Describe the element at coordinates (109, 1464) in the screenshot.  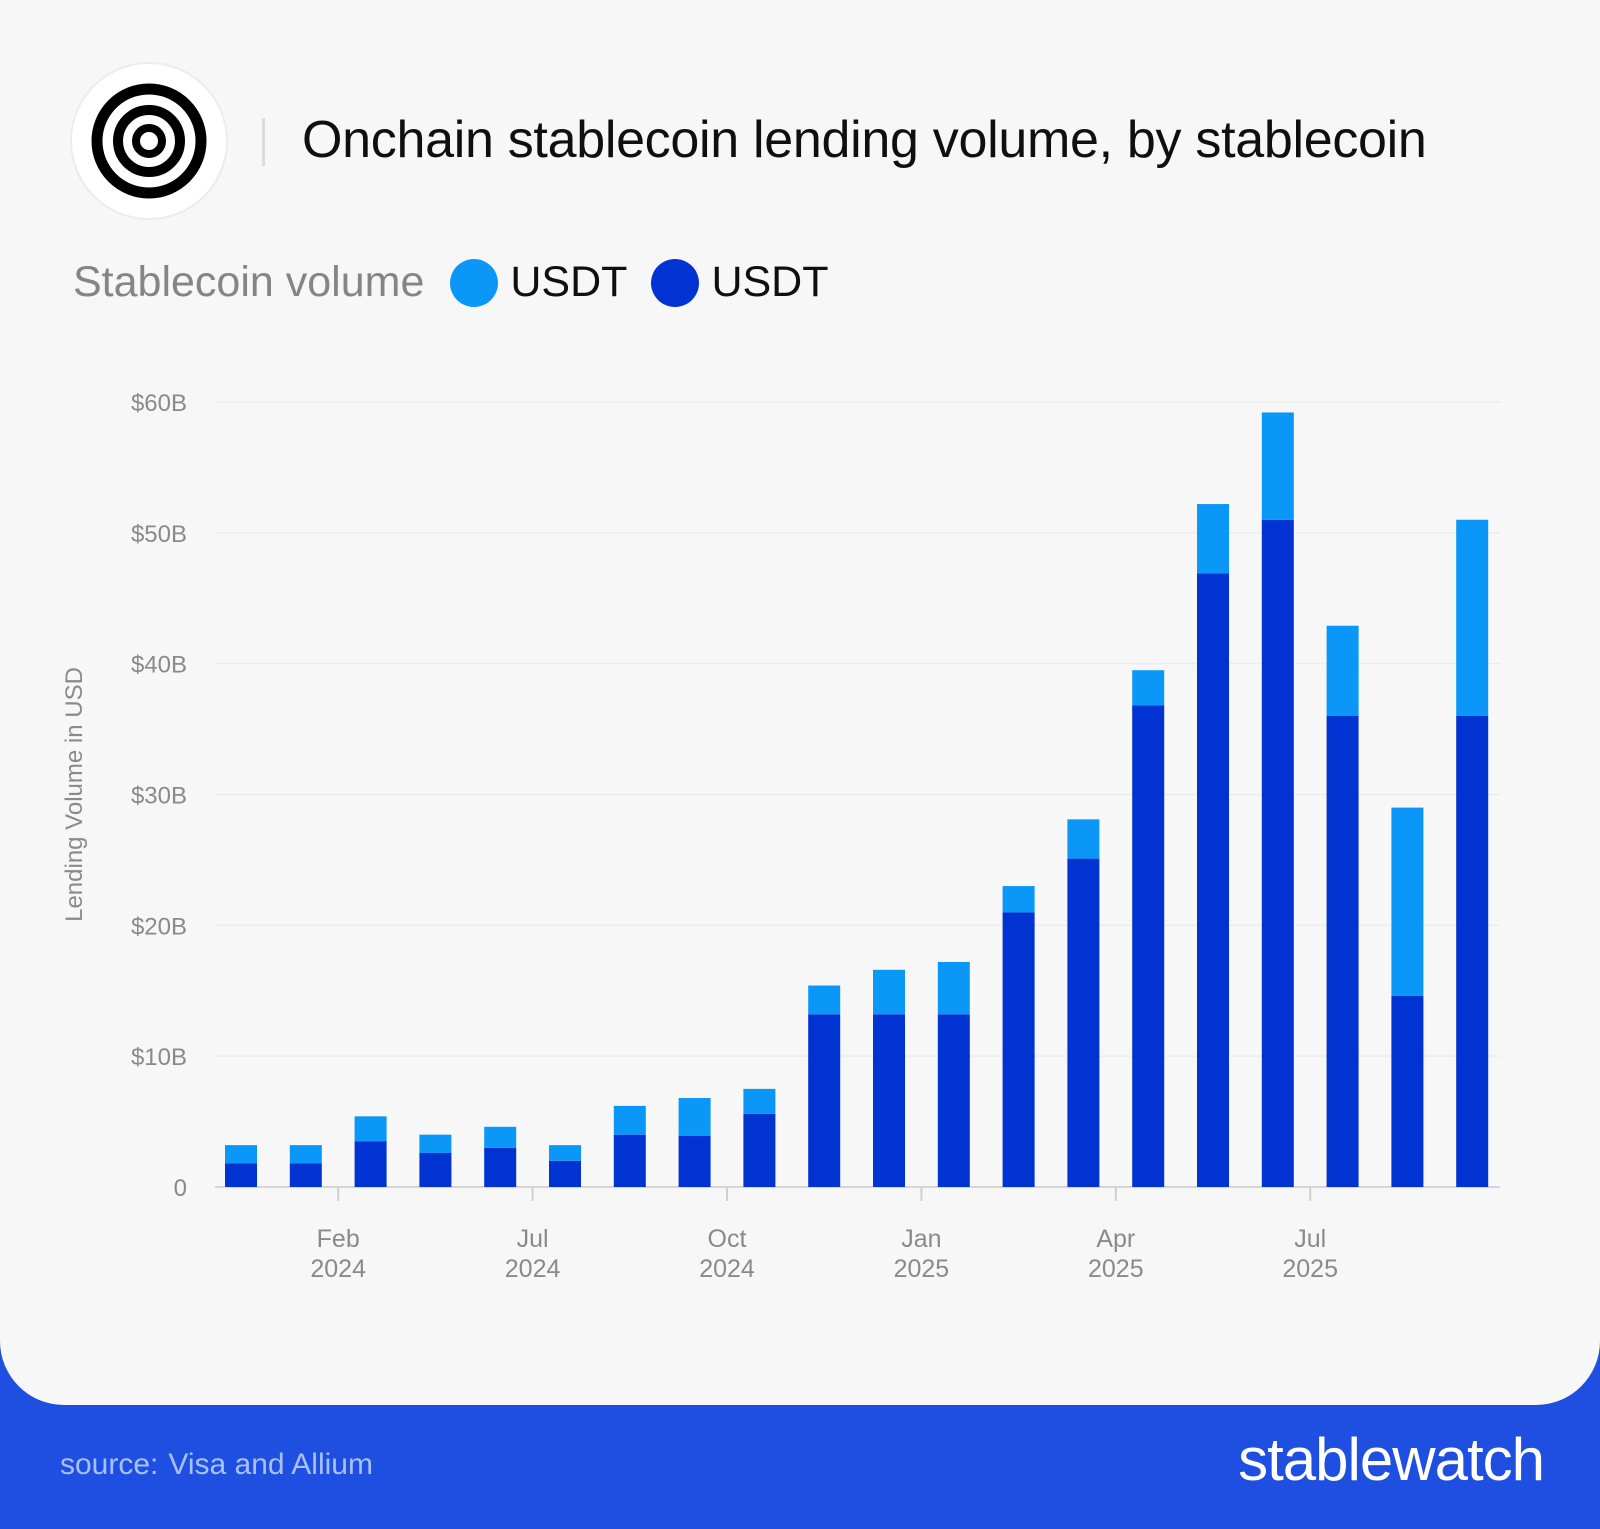
I see `source-label: source:` at that location.